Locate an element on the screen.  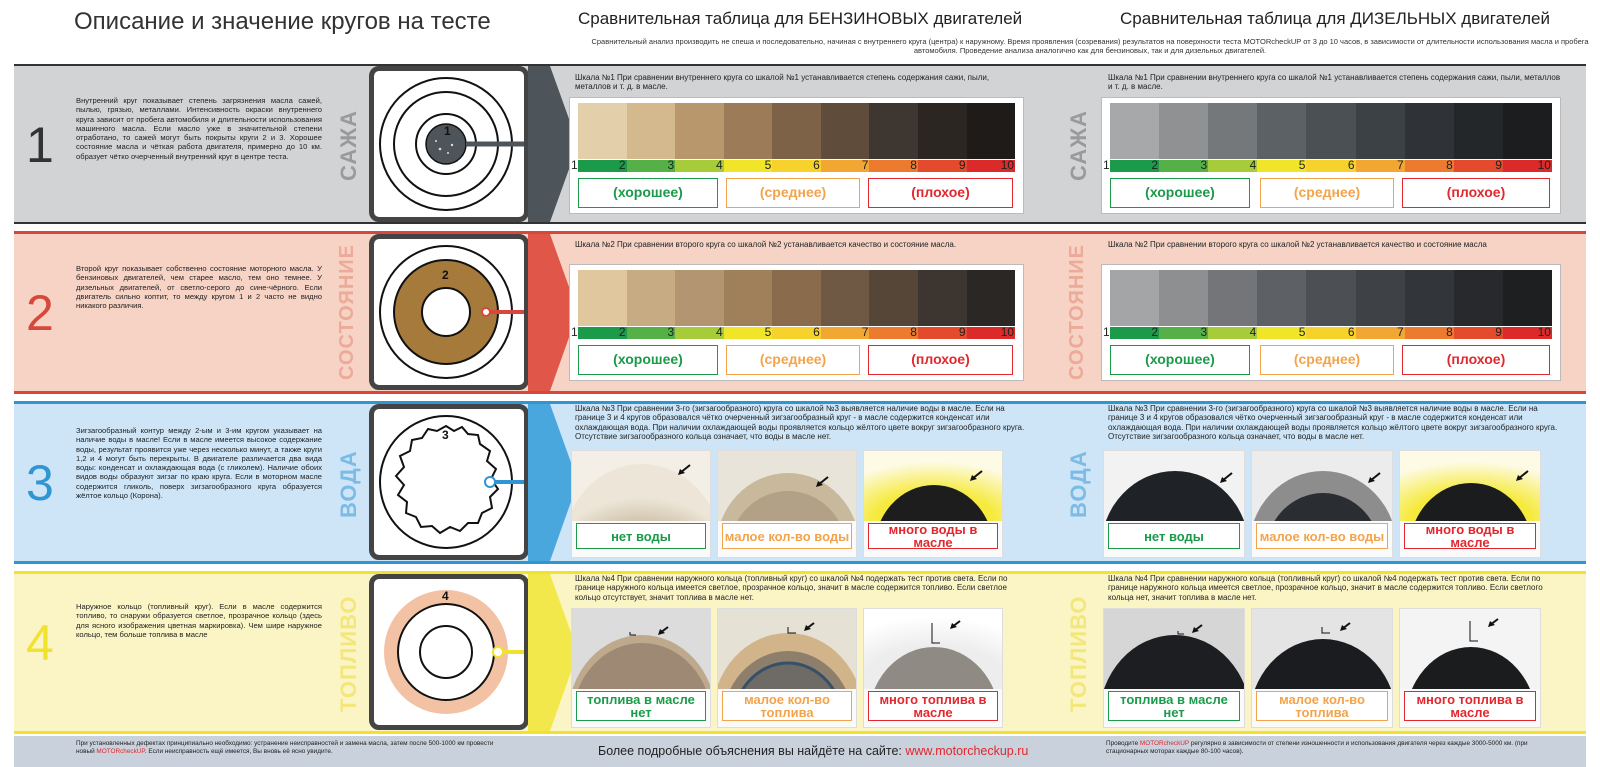
sample-little-fuel: малое кол-во топлива is located at coordinates (1322, 668).